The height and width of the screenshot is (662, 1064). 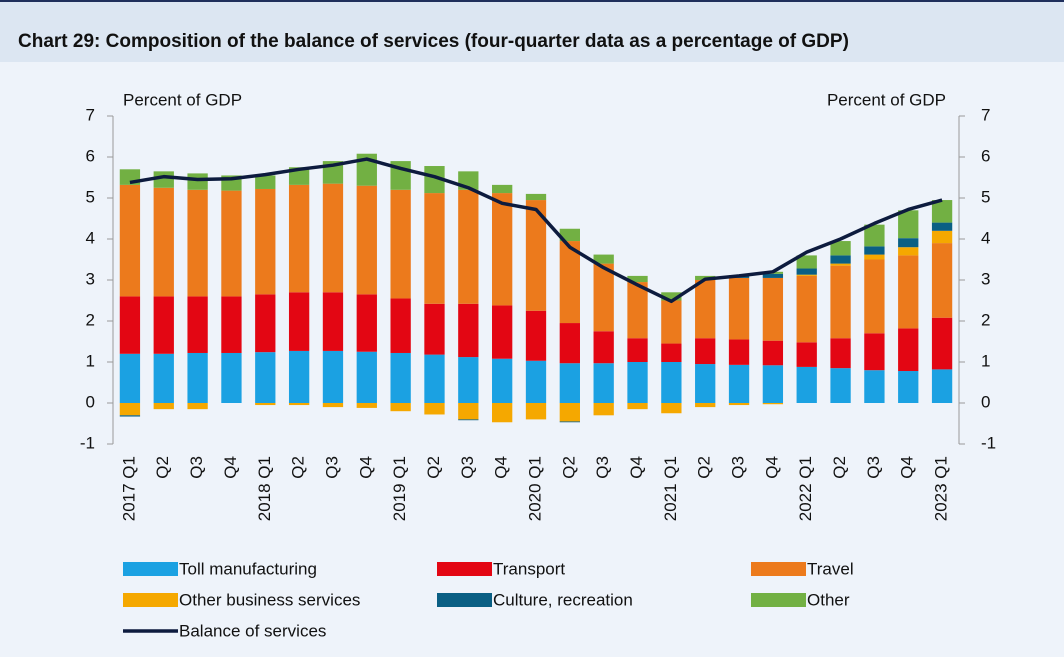 What do you see at coordinates (985, 155) in the screenshot?
I see `y2-tick-label: 6` at bounding box center [985, 155].